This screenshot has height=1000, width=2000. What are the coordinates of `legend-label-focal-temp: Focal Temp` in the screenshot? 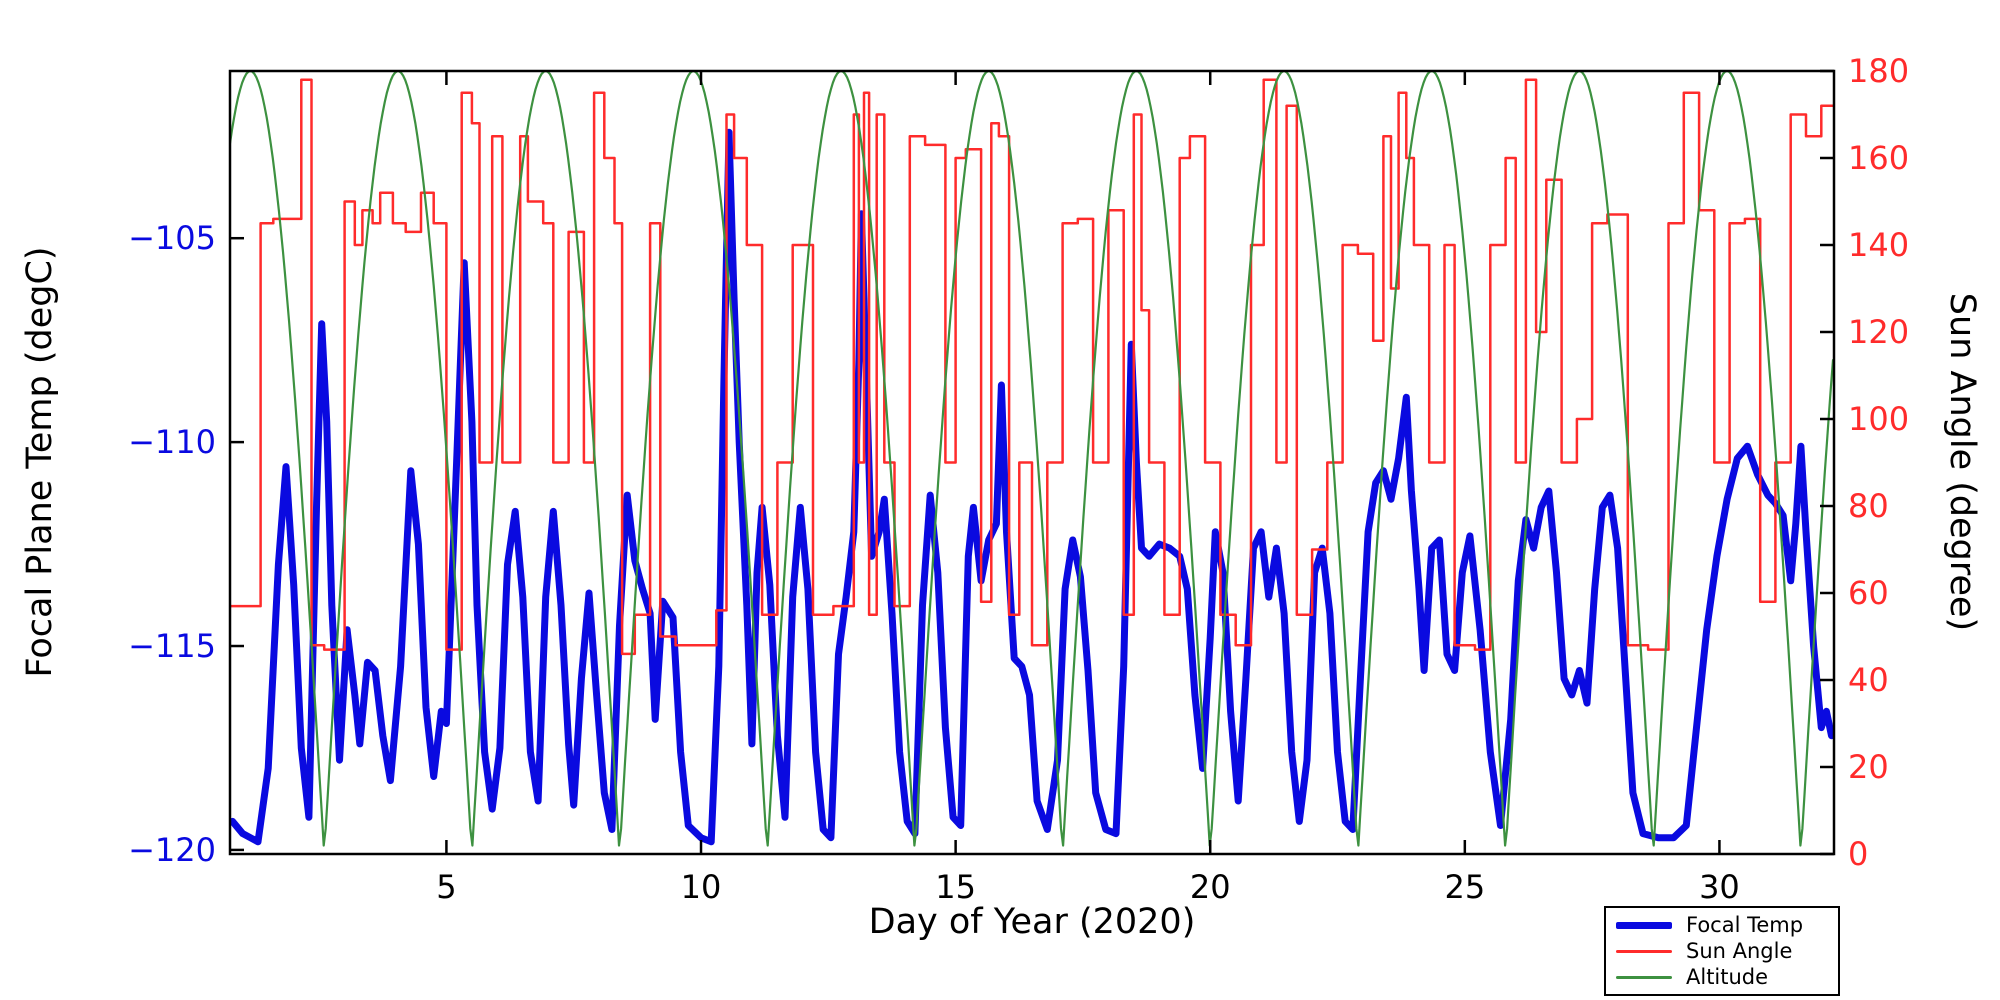 It's located at (1745, 924).